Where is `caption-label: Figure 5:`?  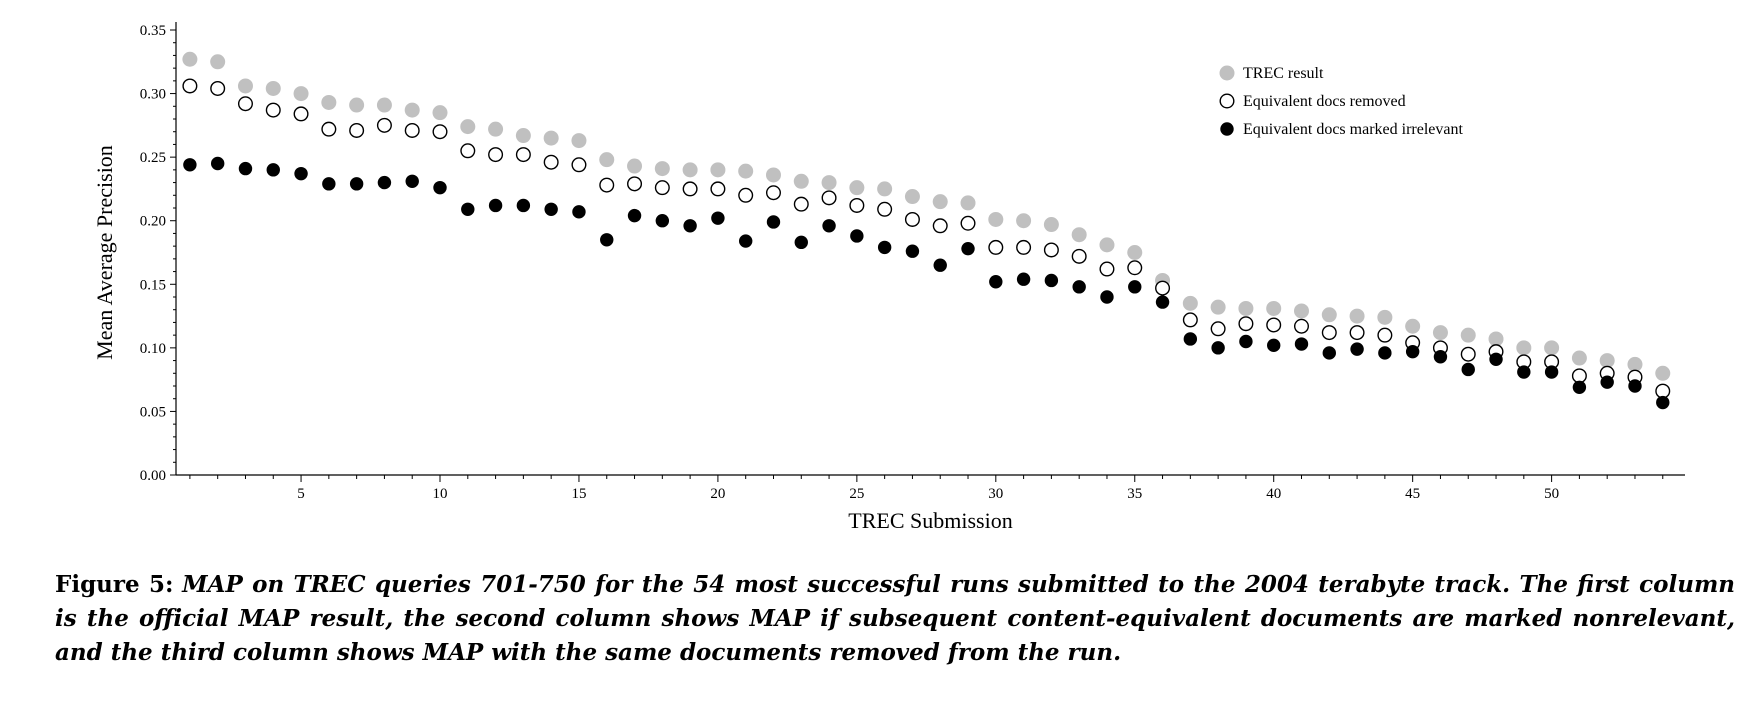
caption-label: Figure 5: is located at coordinates (114, 584).